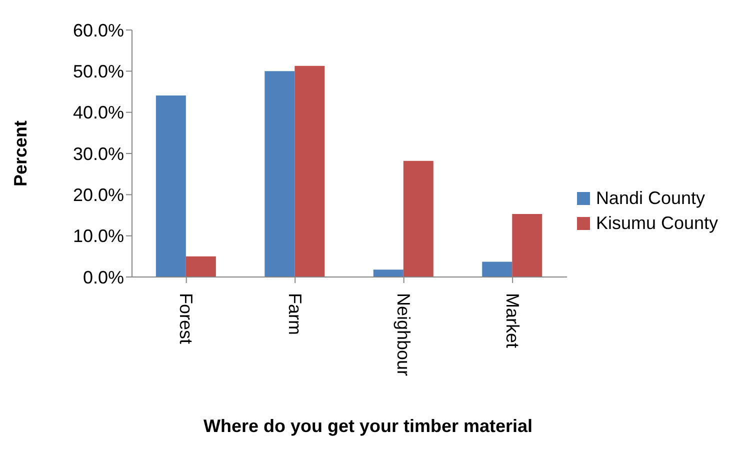  I want to click on y-tick-label: 10.0%, so click(98, 236).